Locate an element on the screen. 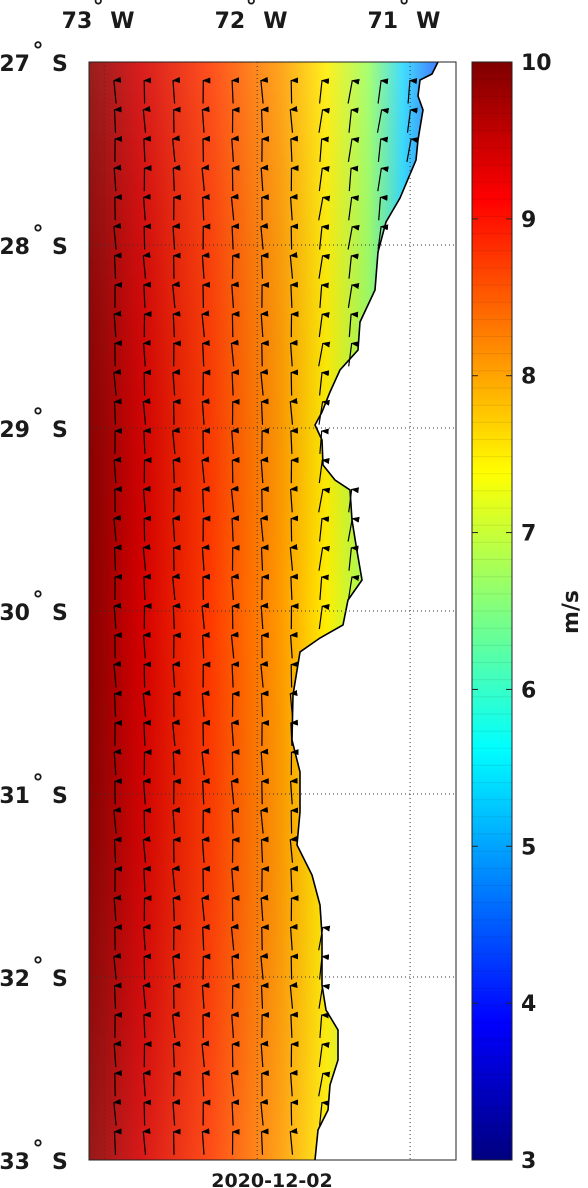  colorbar-tick-label: 8 is located at coordinates (528, 377).